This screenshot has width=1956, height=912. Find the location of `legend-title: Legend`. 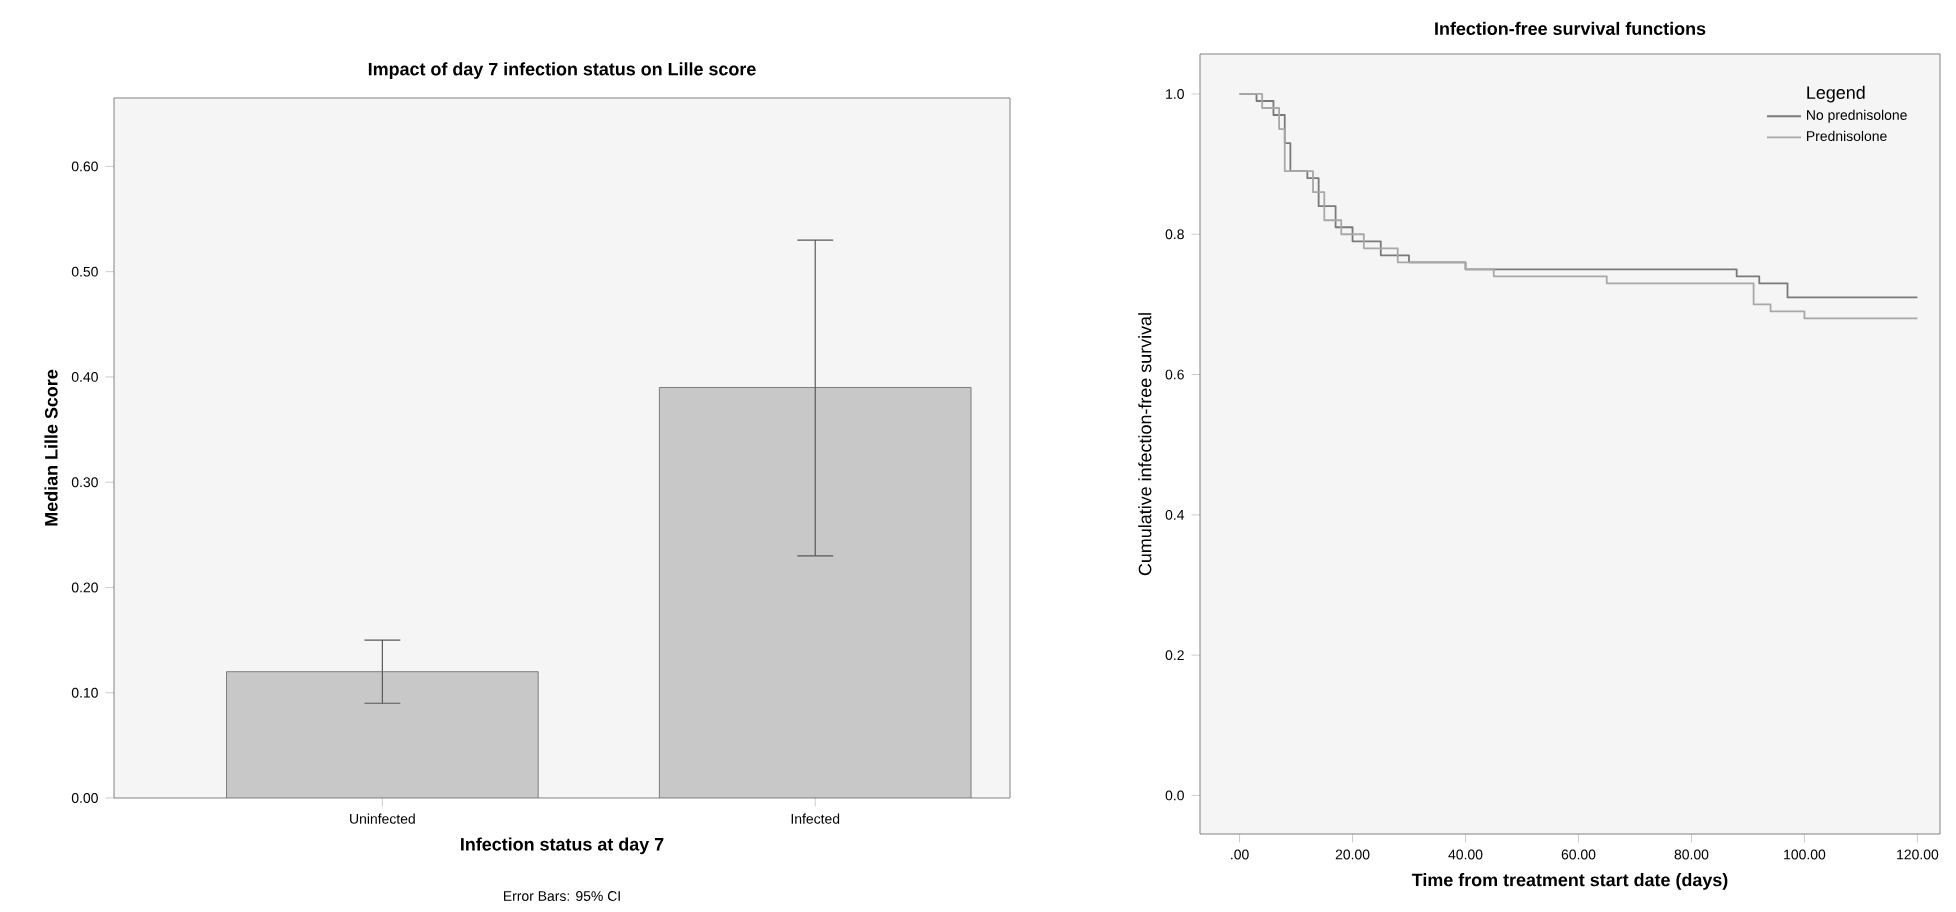

legend-title: Legend is located at coordinates (1836, 94).